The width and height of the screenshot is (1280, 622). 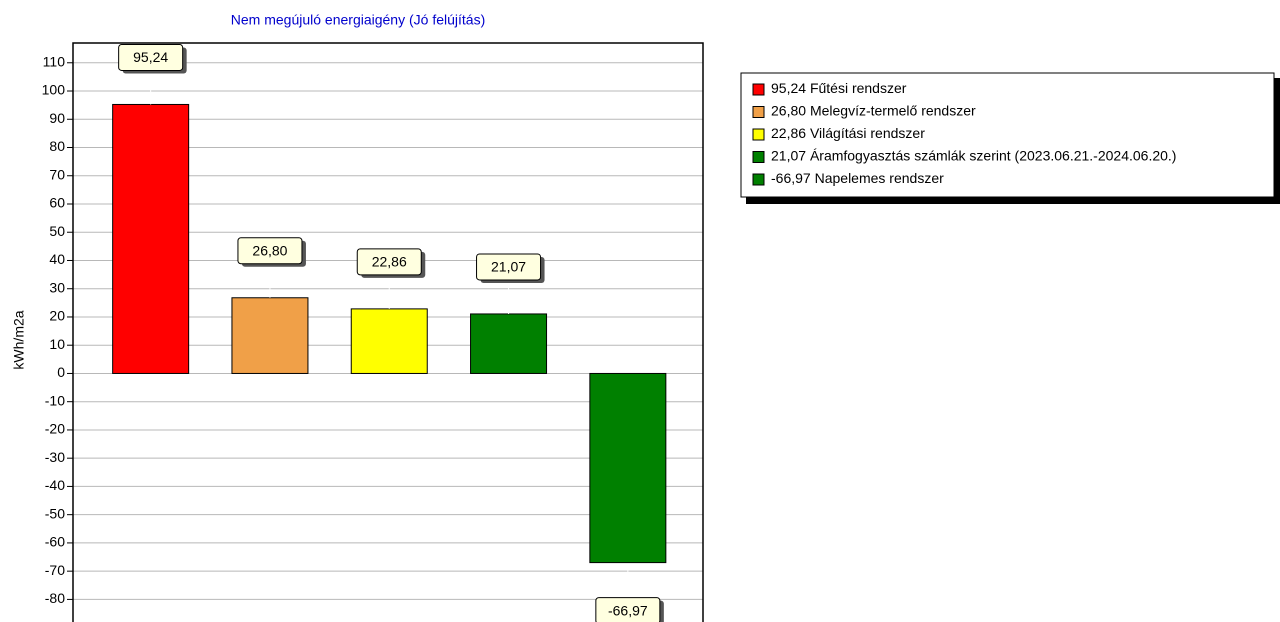 What do you see at coordinates (791, 178) in the screenshot?
I see `legend-value: -66,97` at bounding box center [791, 178].